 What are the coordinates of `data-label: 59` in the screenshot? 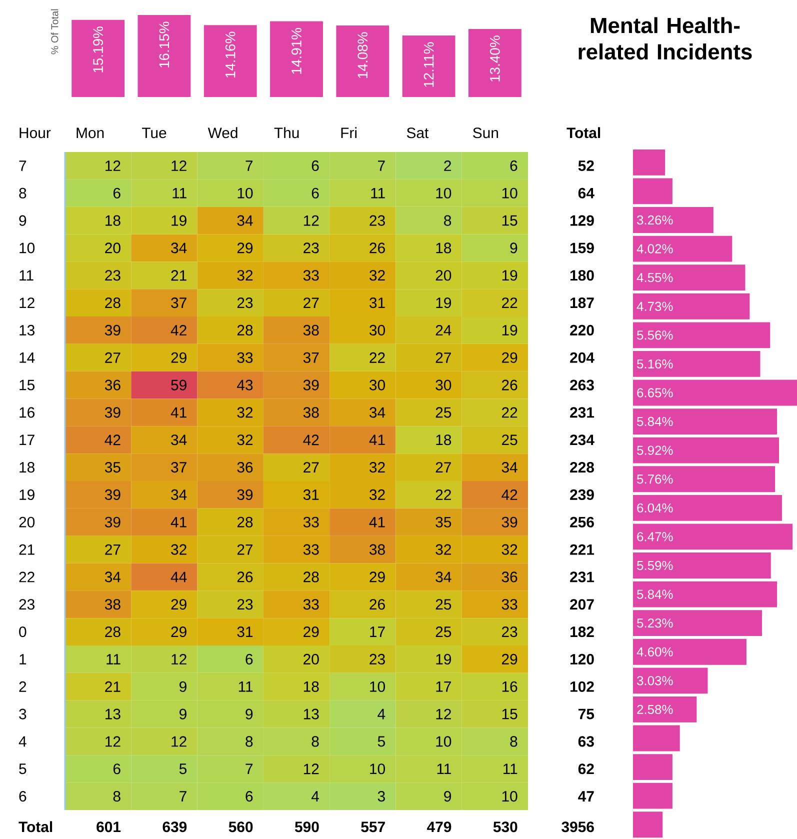 It's located at (178, 385).